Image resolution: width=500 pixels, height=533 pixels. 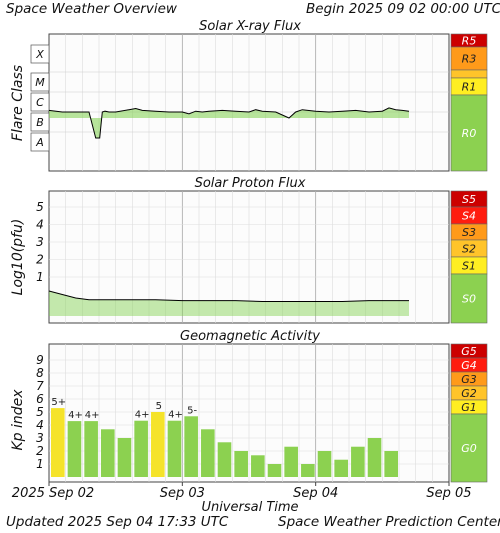 I want to click on xray-tick-label: M, so click(x=40, y=82).